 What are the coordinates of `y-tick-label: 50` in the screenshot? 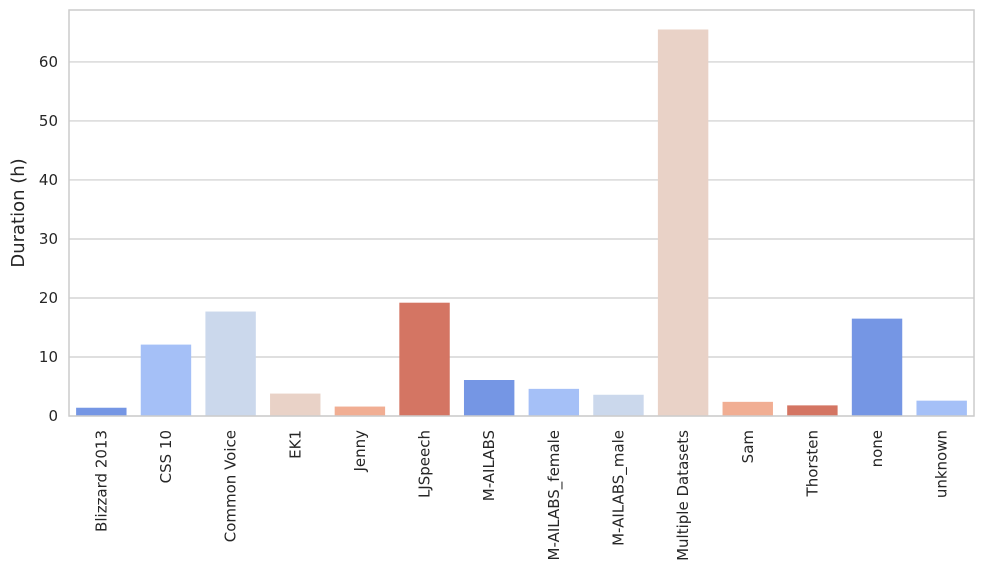 It's located at (48, 121).